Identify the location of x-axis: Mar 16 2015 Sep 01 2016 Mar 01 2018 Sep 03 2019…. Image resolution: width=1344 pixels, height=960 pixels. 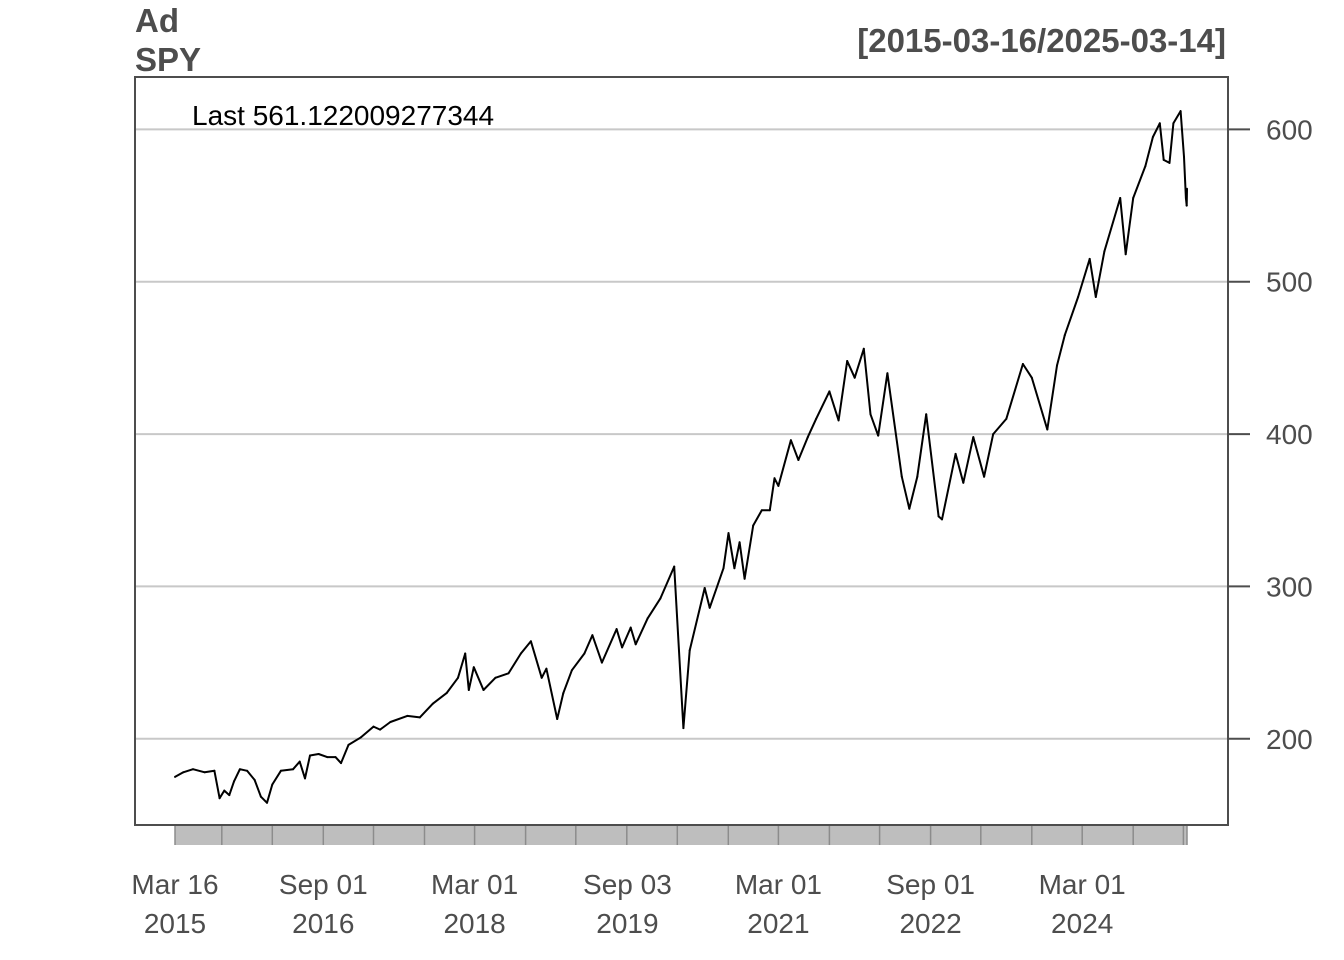
(628, 904).